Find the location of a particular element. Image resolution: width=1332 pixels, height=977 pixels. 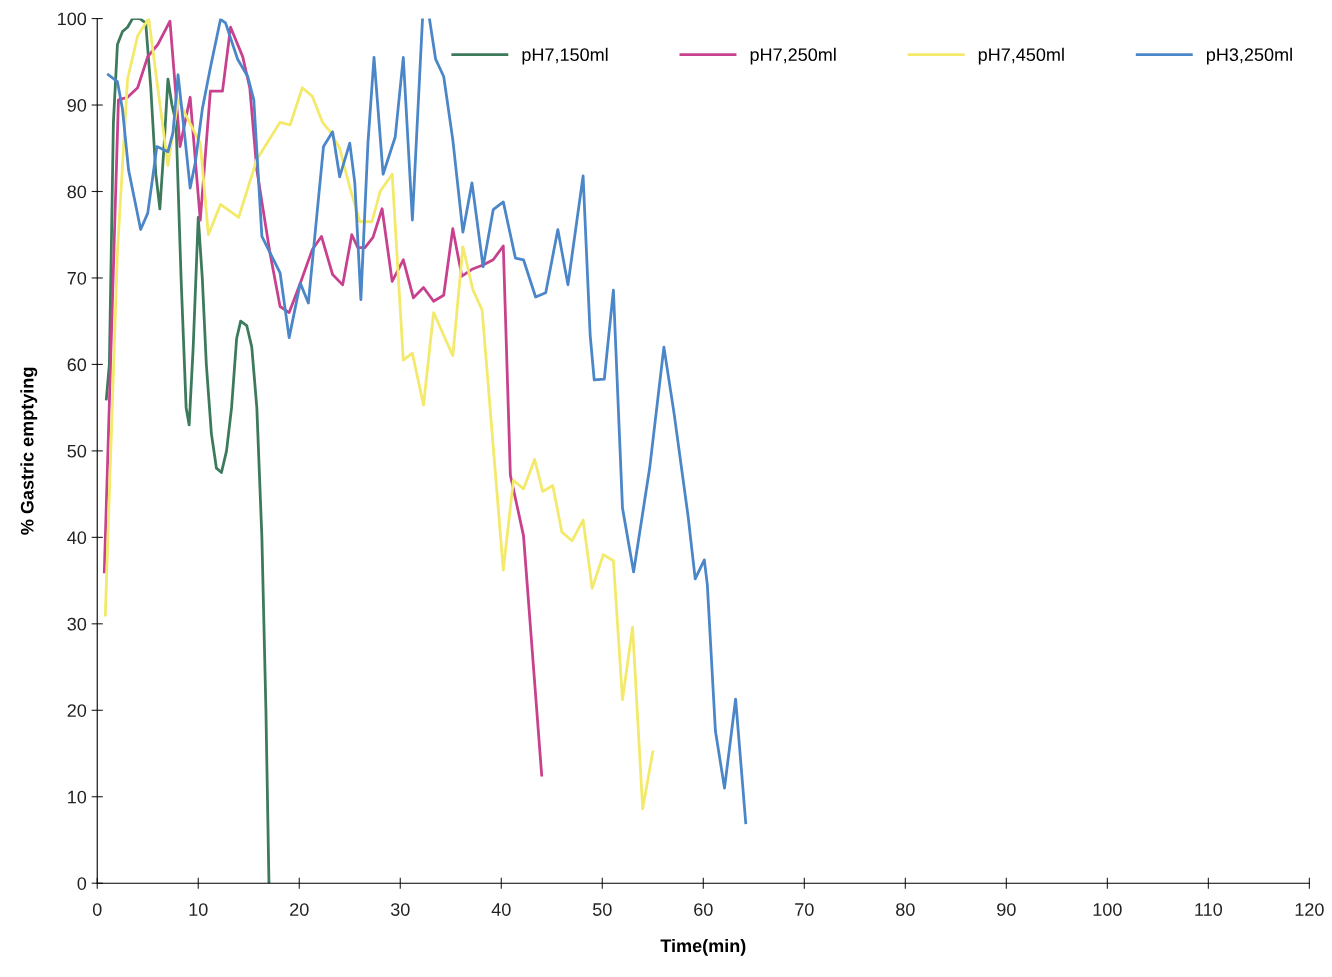

line-series is located at coordinates (187, 451).